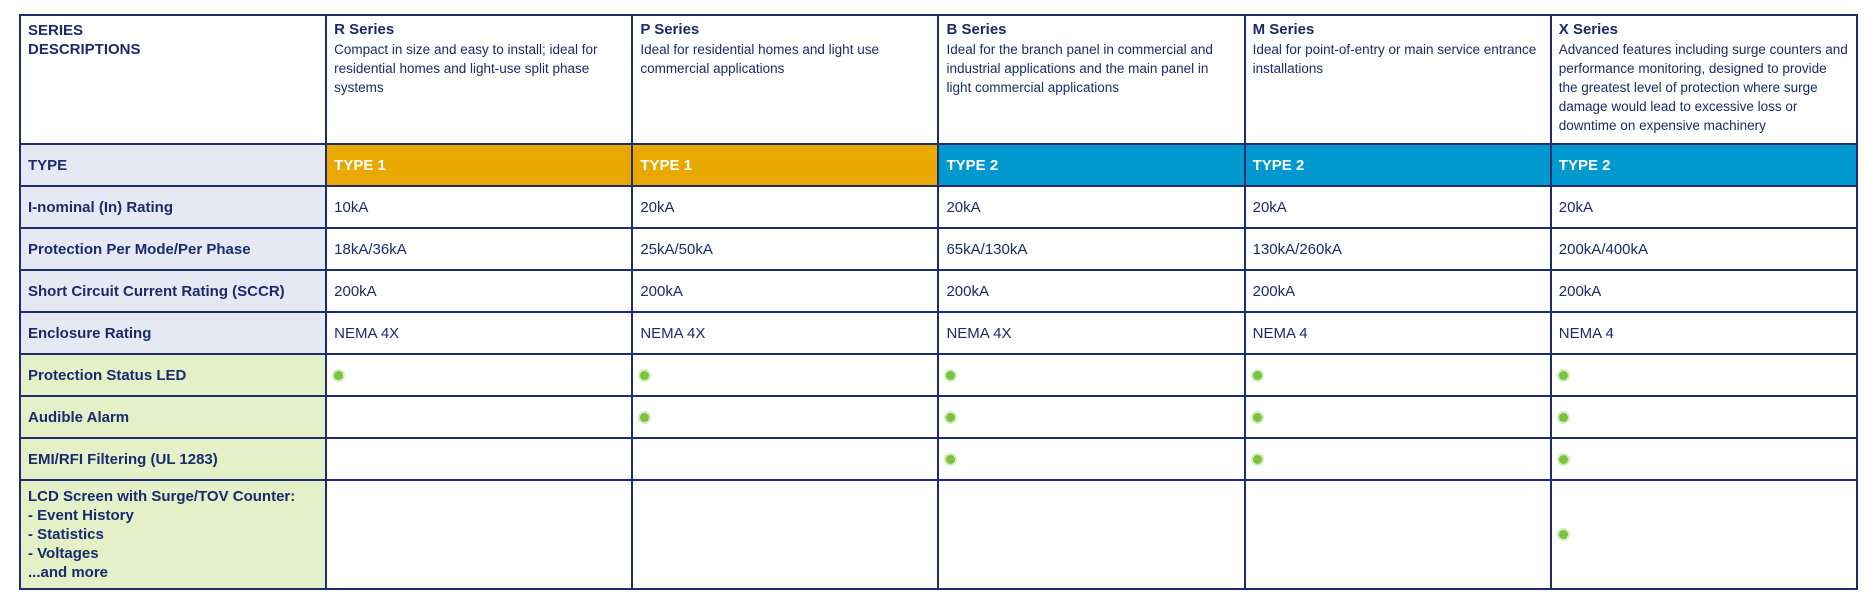 The image size is (1869, 601). I want to click on feature-row: Audible Alarm, so click(938, 417).